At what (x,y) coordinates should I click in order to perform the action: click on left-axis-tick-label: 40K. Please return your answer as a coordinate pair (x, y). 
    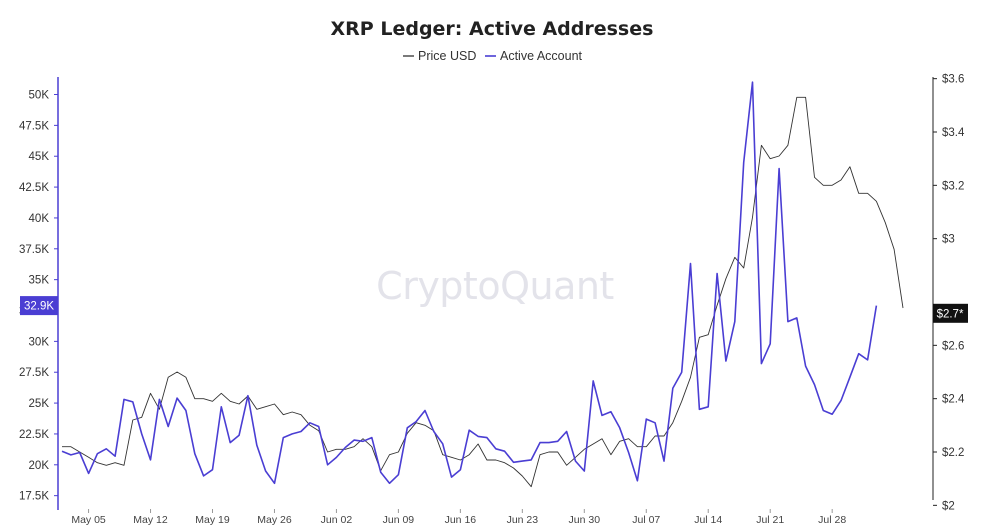
    Looking at the image, I should click on (39, 219).